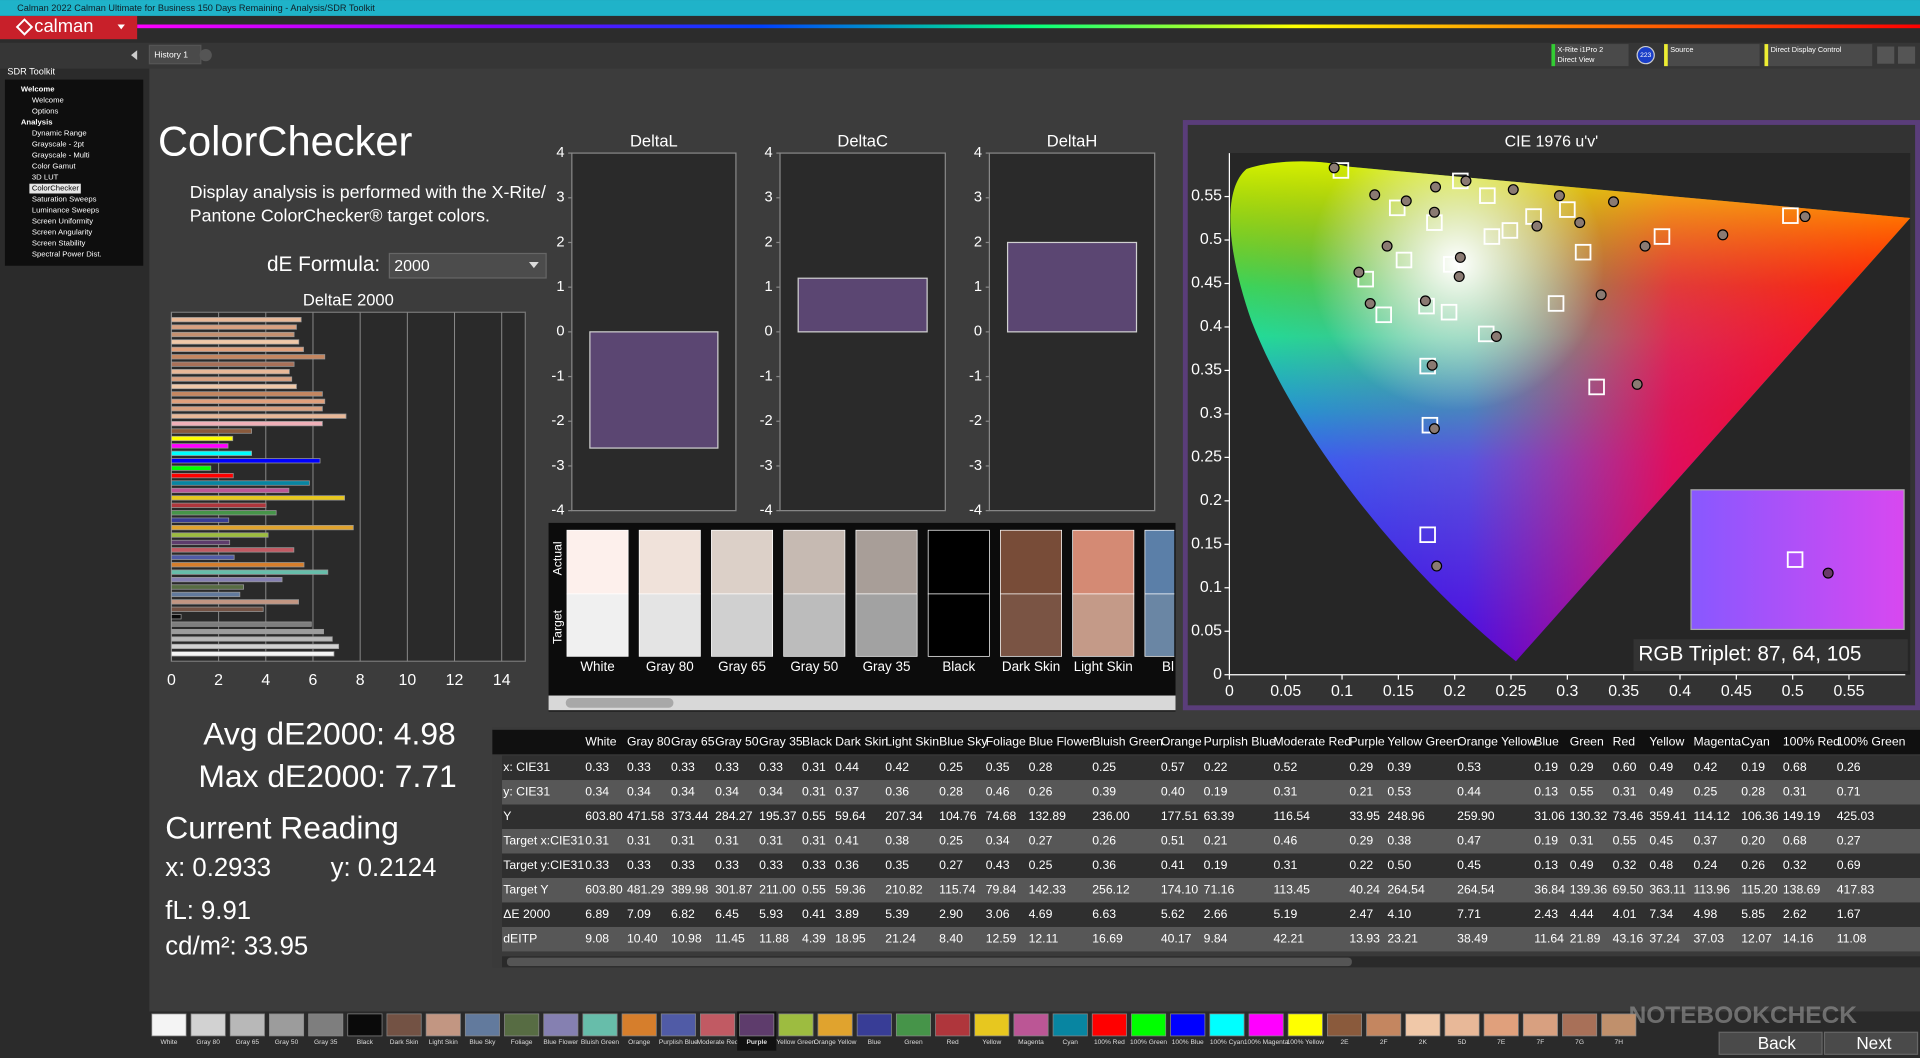 The width and height of the screenshot is (1920, 1058). I want to click on y-tick-label: -3, so click(766, 466).